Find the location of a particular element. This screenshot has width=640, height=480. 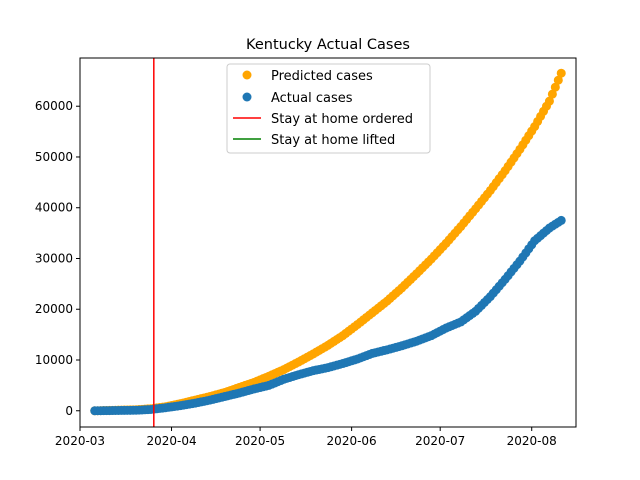

chart-title: Kentucky Actual Cases is located at coordinates (328, 45).